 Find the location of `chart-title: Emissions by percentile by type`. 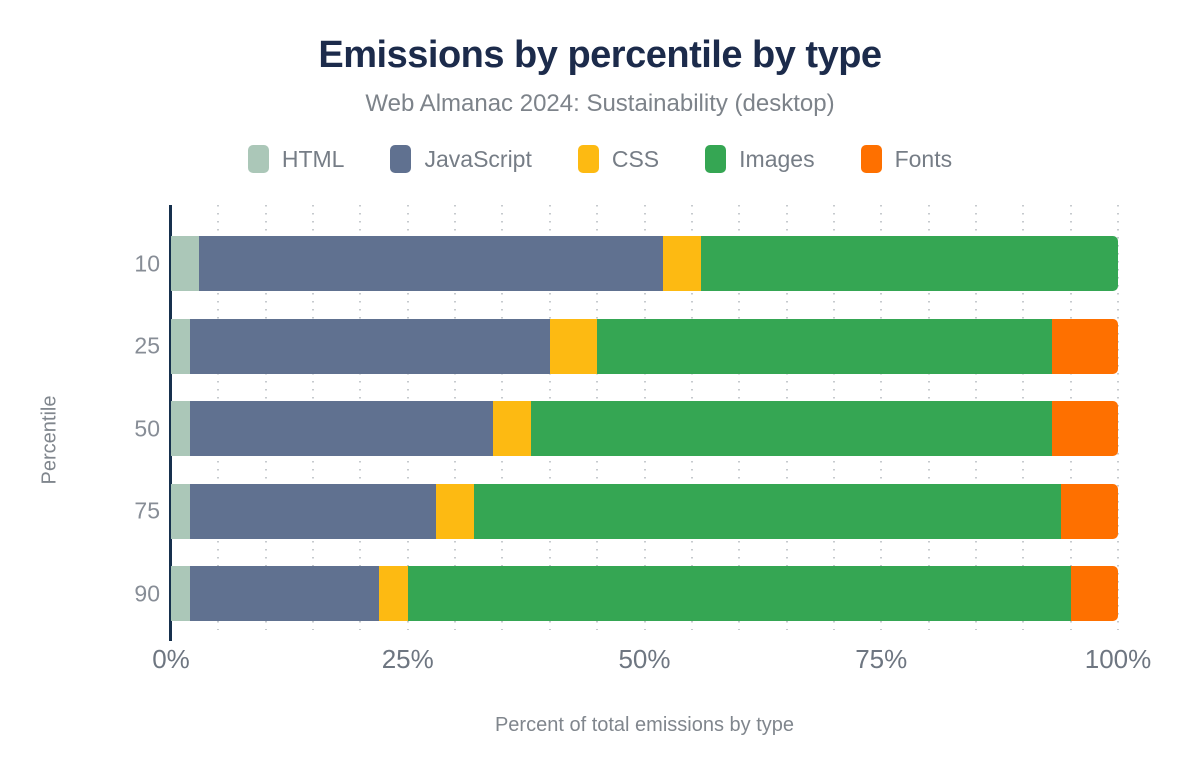

chart-title: Emissions by percentile by type is located at coordinates (600, 55).